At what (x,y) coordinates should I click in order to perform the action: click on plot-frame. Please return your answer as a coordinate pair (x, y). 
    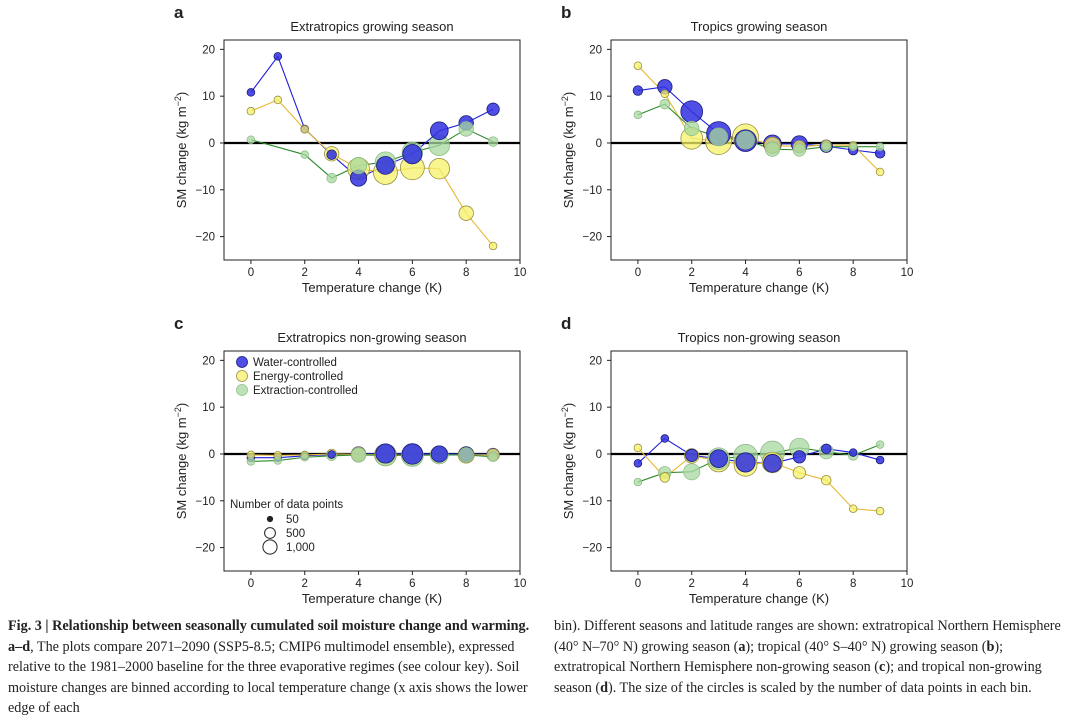
    Looking at the image, I should click on (372, 150).